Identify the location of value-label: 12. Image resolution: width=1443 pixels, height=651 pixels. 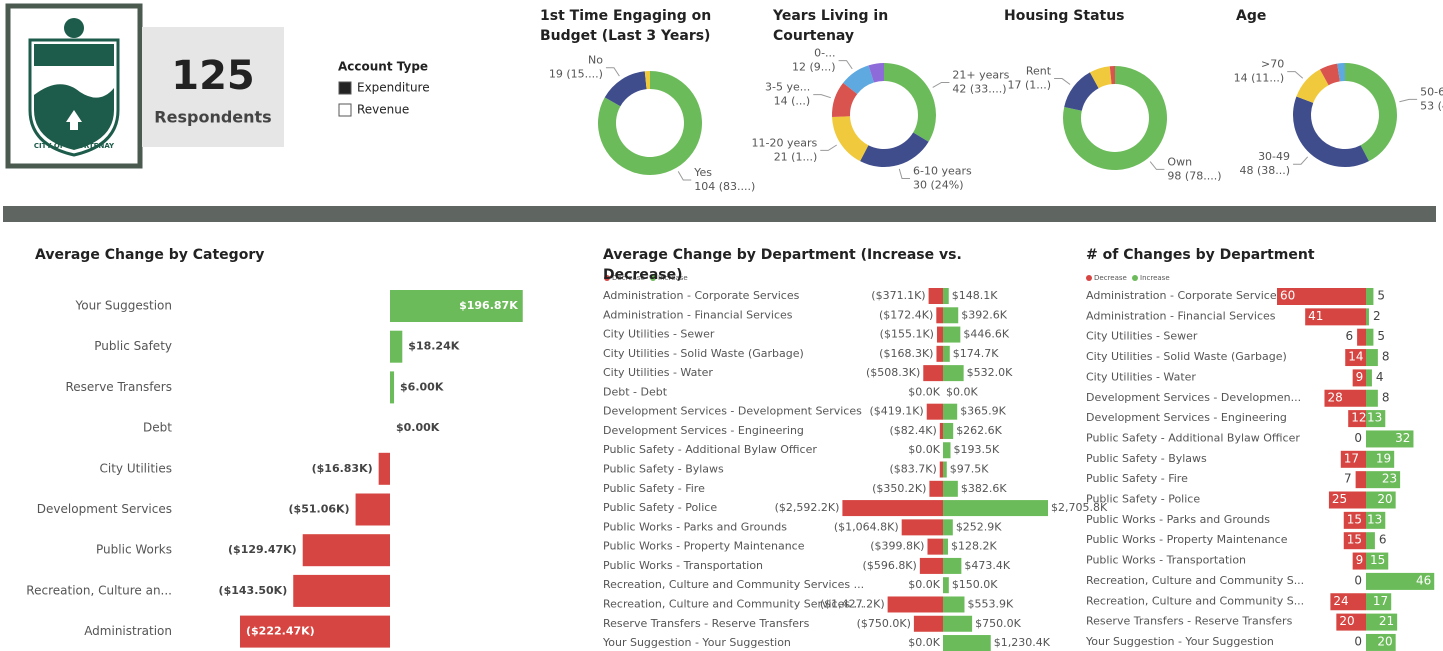
(1358, 418).